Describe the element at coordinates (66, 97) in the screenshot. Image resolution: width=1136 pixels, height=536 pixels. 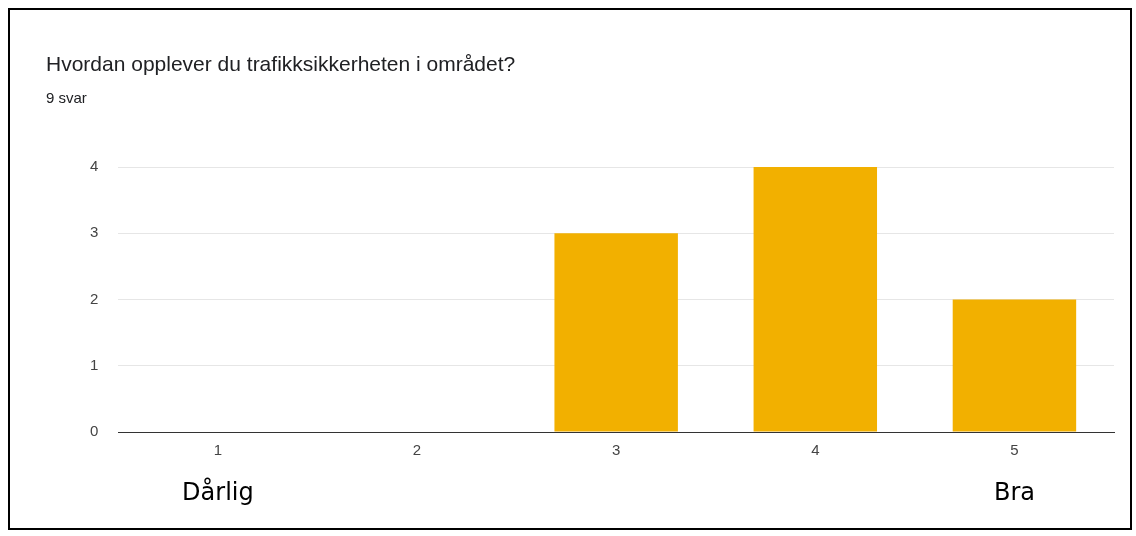
I see `chart-subtitle: 9 svar` at that location.